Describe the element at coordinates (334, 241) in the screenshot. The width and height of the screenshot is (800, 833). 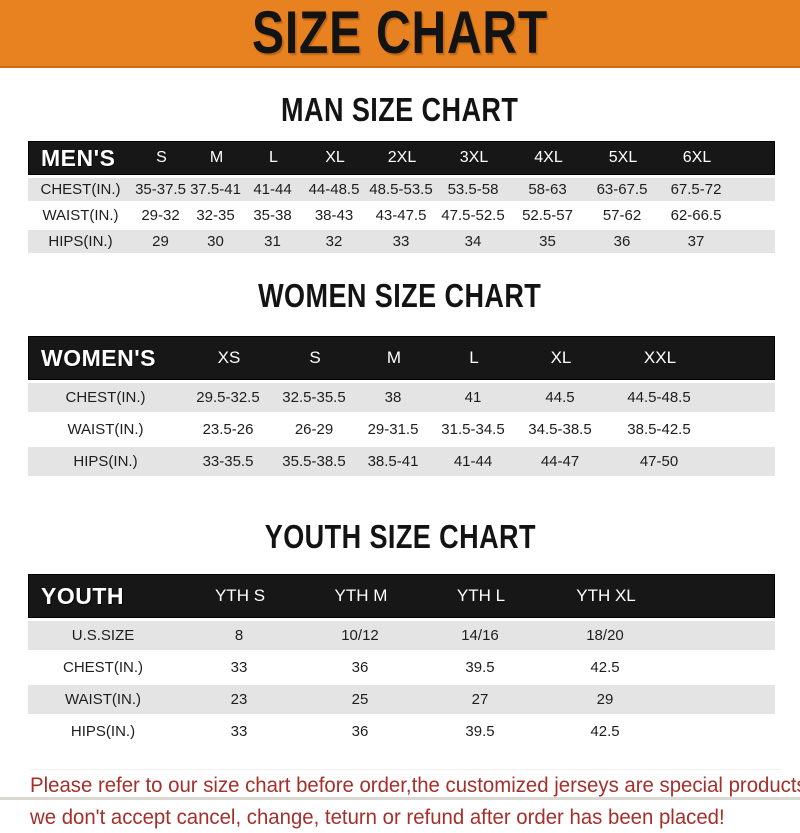
I see `cell: 32` at that location.